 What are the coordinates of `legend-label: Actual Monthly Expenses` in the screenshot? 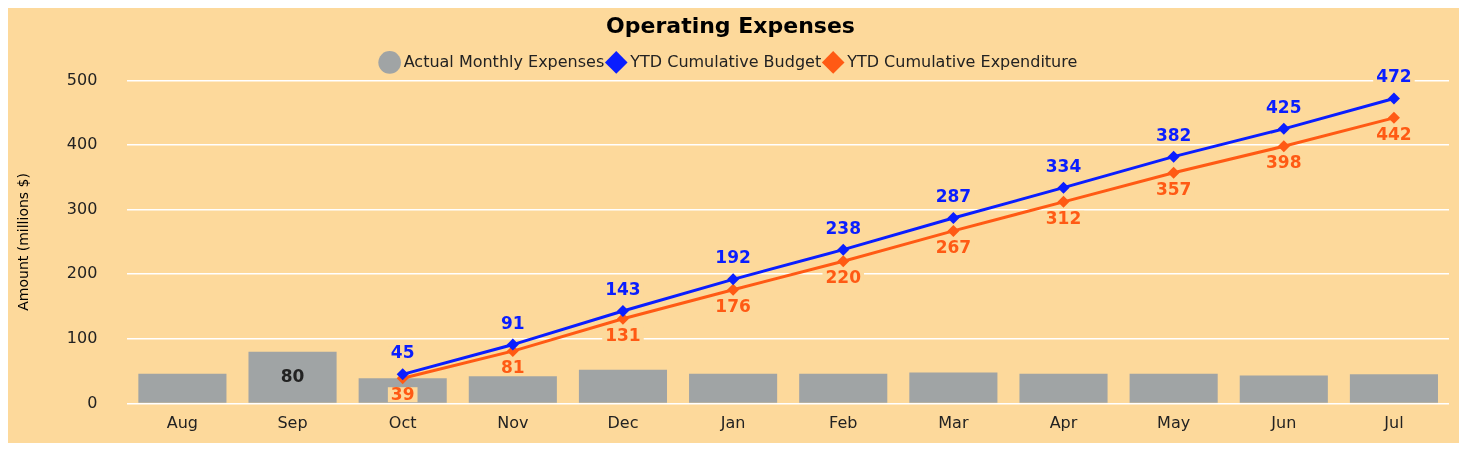 It's located at (504, 61).